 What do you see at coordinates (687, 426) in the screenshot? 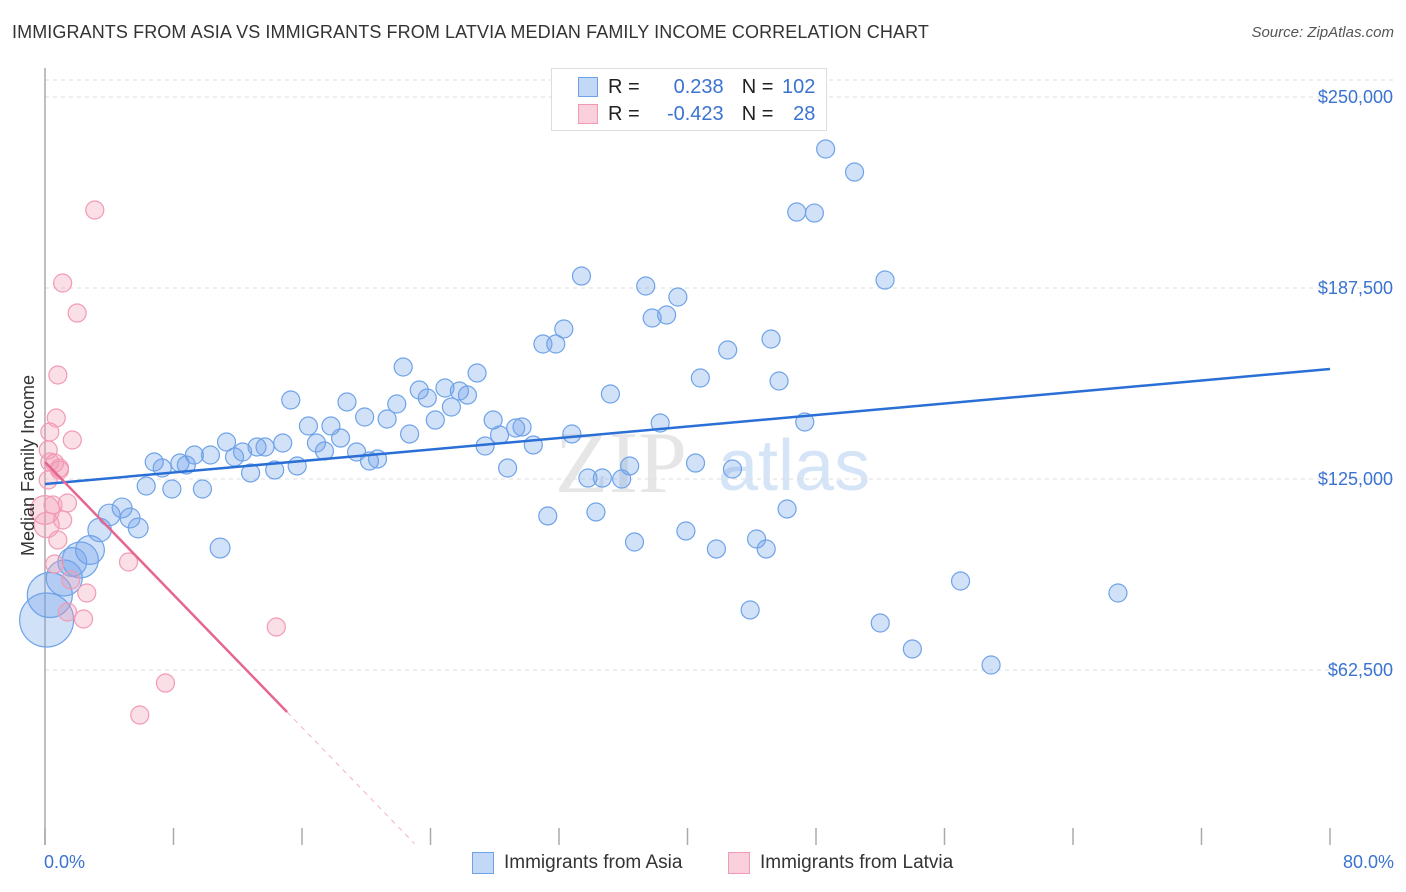
I see `asia-trend-line` at bounding box center [687, 426].